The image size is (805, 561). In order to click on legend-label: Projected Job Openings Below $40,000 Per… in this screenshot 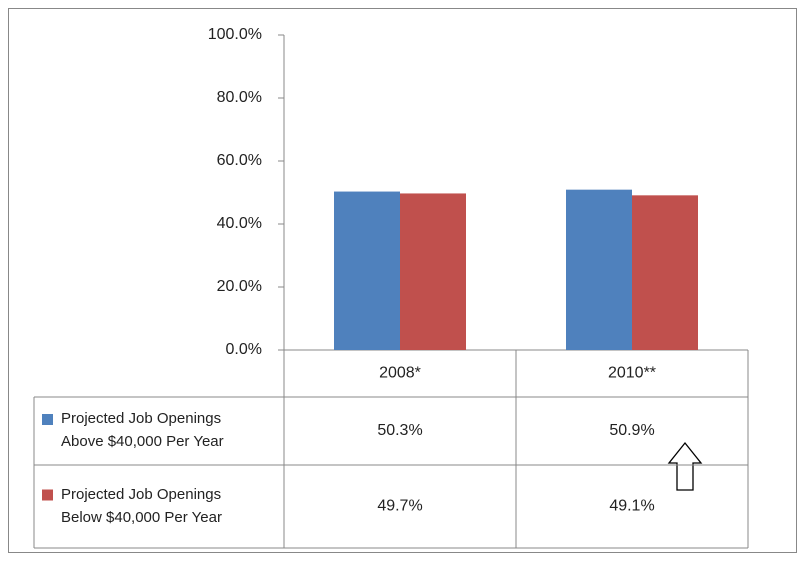, I will do `click(141, 505)`.